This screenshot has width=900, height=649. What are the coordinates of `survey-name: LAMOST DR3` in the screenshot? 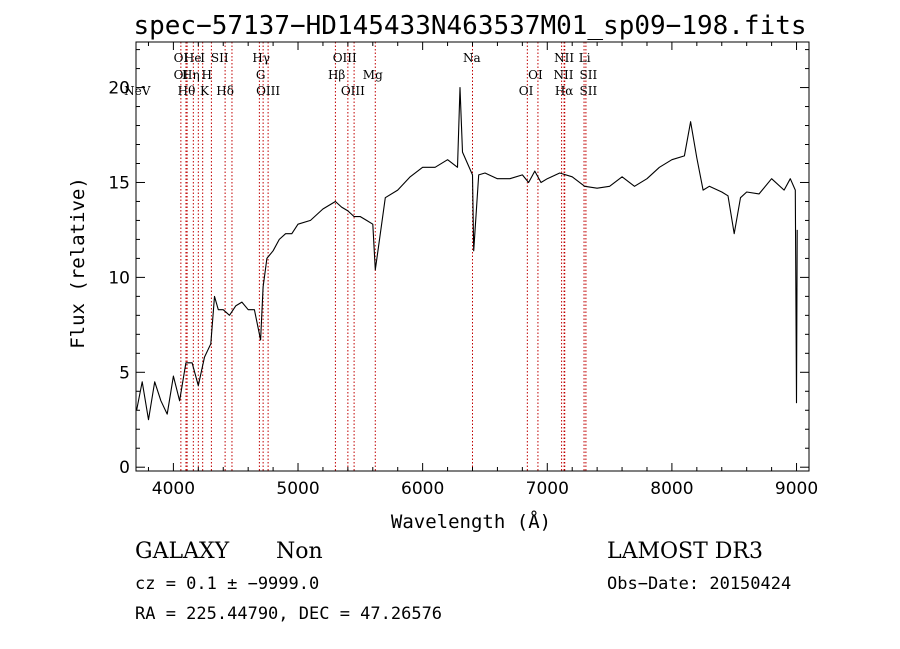 It's located at (685, 551).